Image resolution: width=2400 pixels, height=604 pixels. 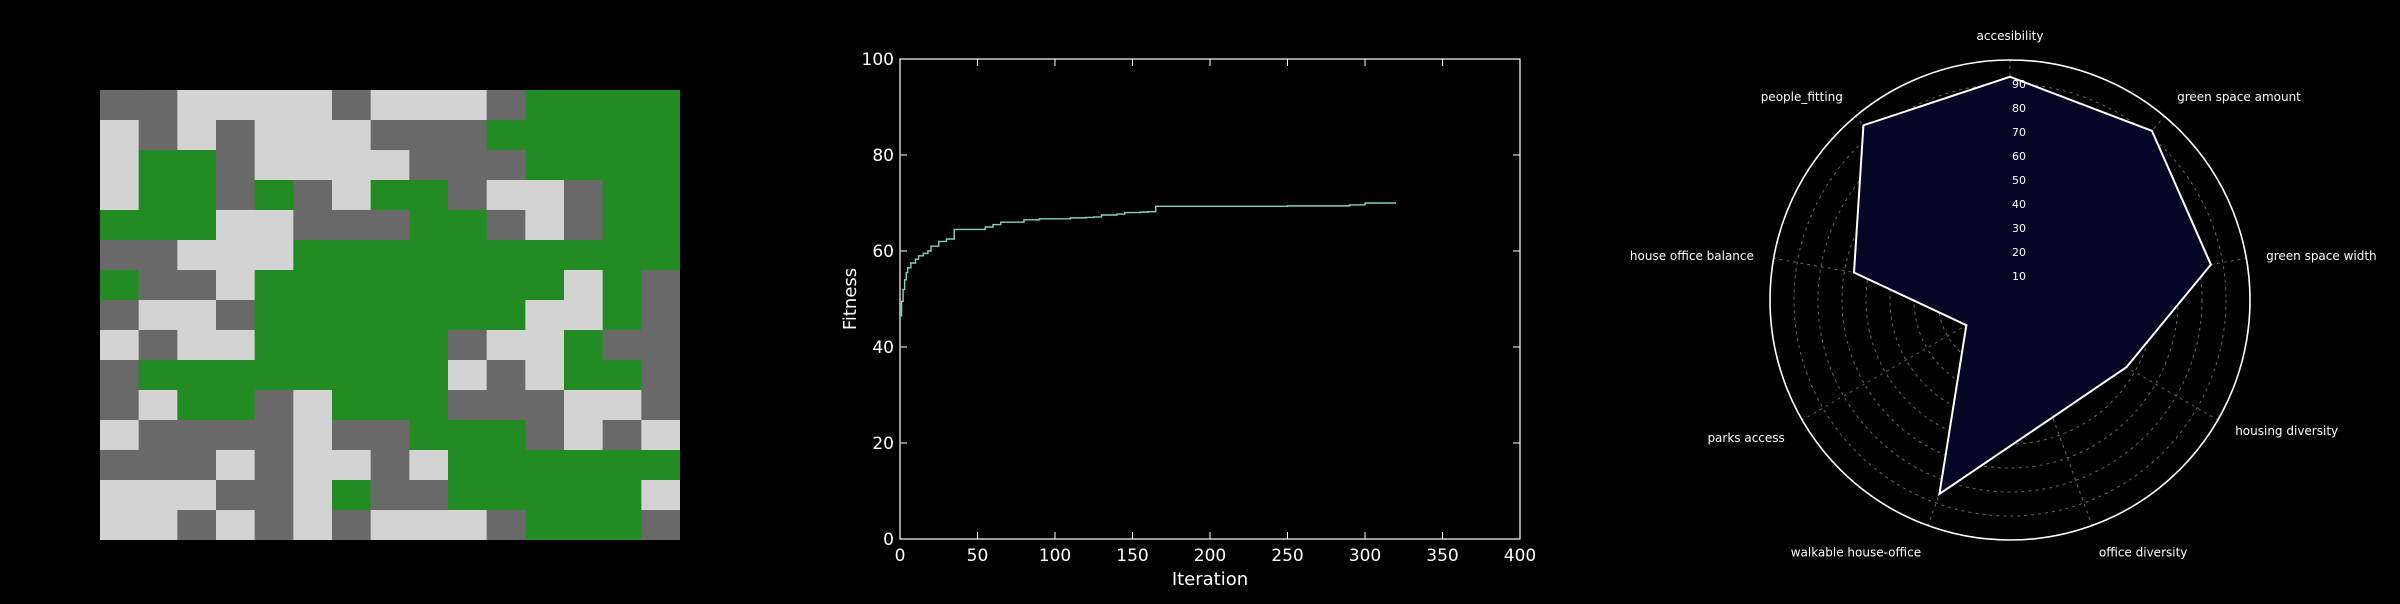 What do you see at coordinates (2321, 256) in the screenshot?
I see `axis-label: green space width` at bounding box center [2321, 256].